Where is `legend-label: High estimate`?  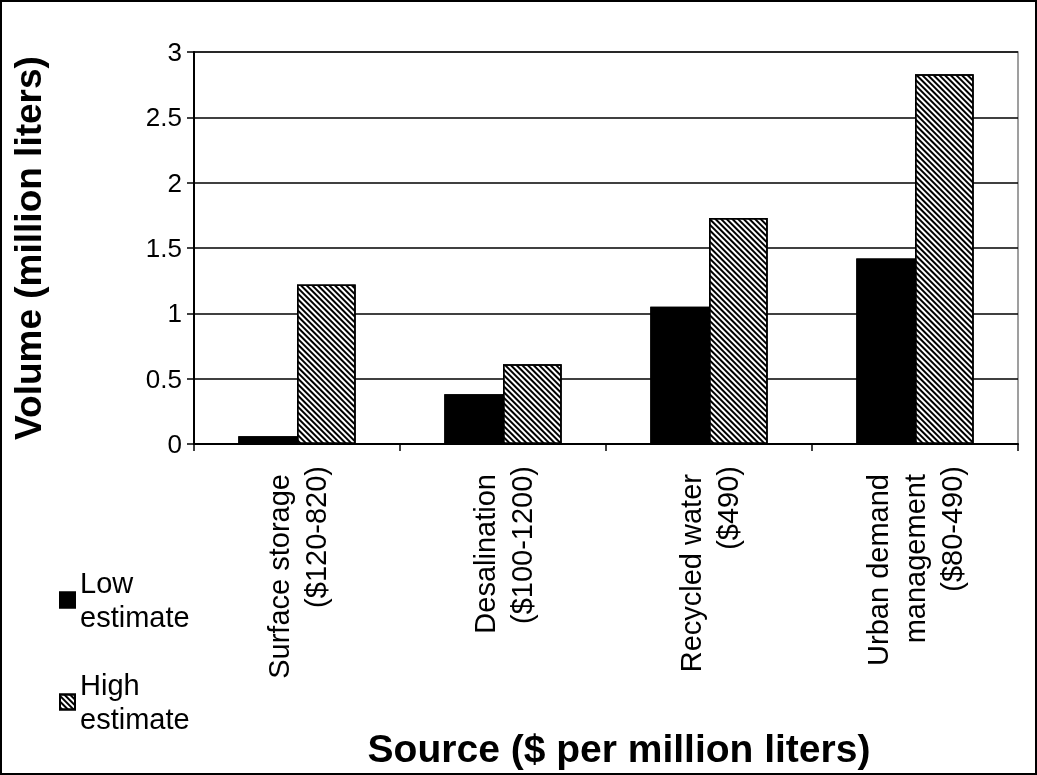 legend-label: High estimate is located at coordinates (135, 702).